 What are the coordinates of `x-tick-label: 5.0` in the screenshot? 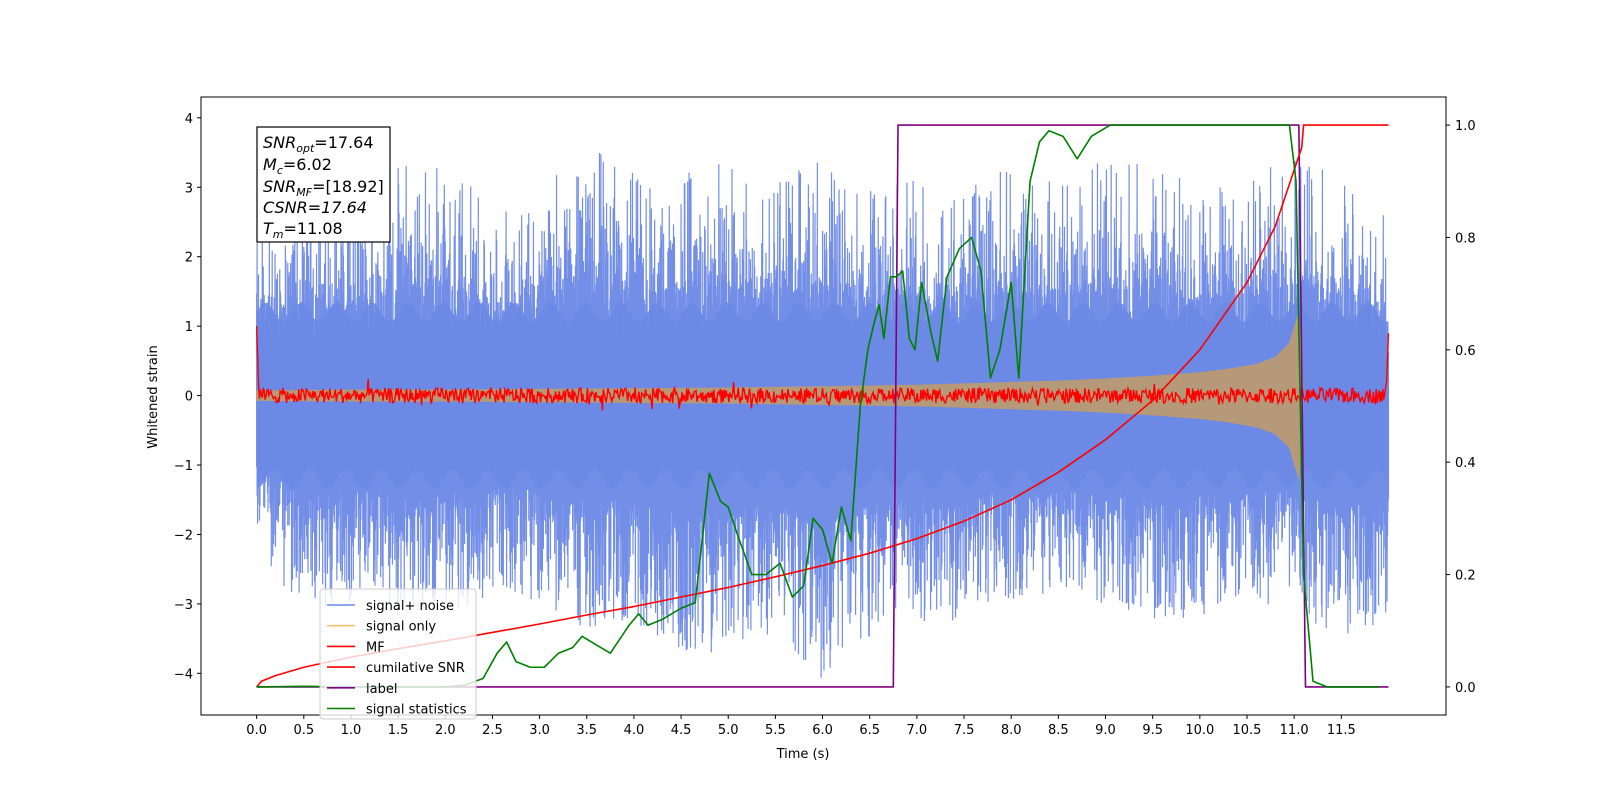 It's located at (728, 730).